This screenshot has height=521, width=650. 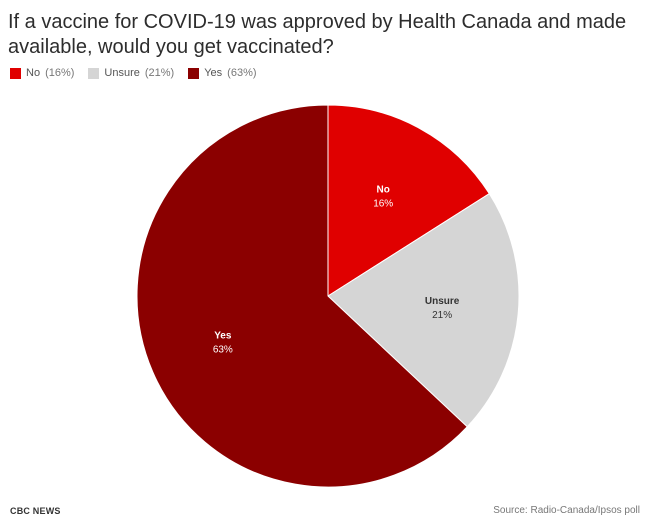 I want to click on chart-legend: No (16%) Unsure (21%) Yes (63%), so click(x=133, y=73).